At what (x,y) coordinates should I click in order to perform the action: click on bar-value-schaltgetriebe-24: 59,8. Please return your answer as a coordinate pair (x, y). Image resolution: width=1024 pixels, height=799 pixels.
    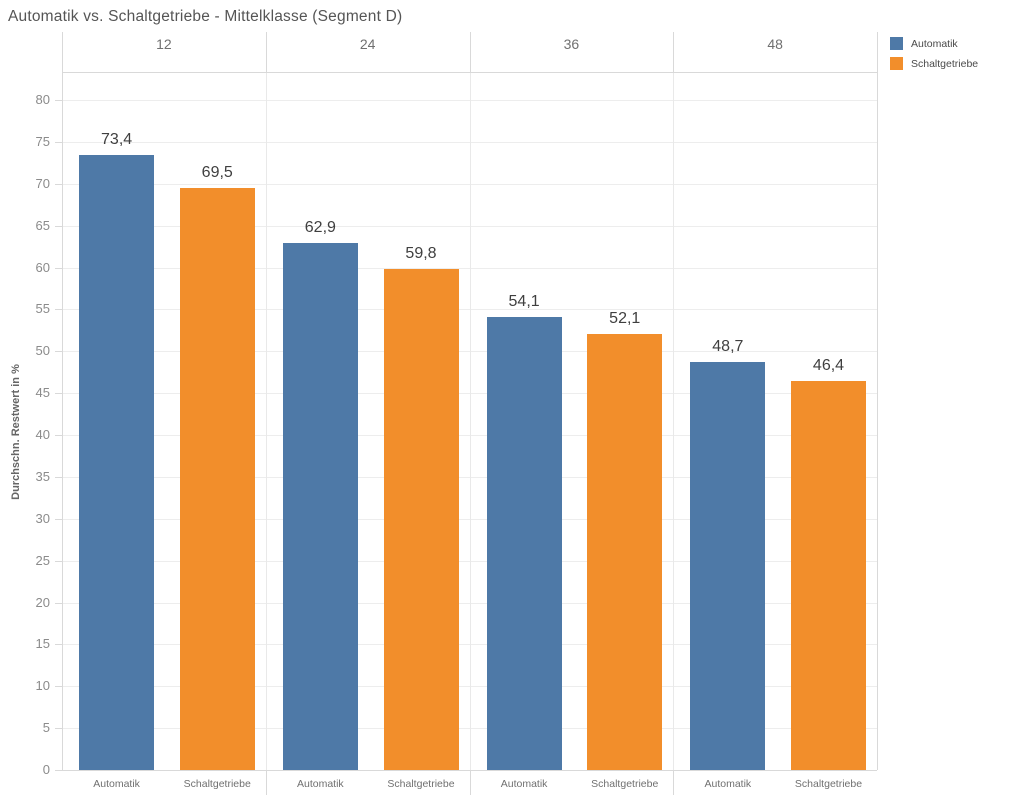
    Looking at the image, I should click on (421, 254).